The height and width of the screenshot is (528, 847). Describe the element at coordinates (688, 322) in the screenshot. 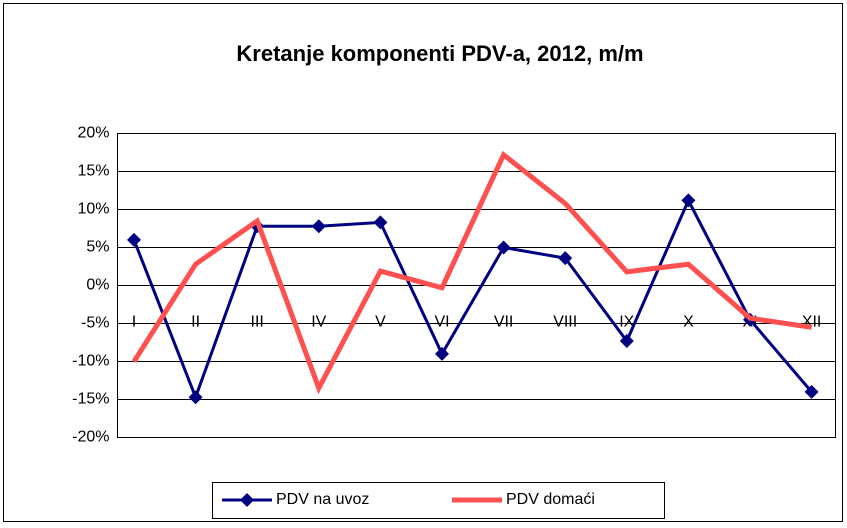

I see `x-tick-label: X` at that location.